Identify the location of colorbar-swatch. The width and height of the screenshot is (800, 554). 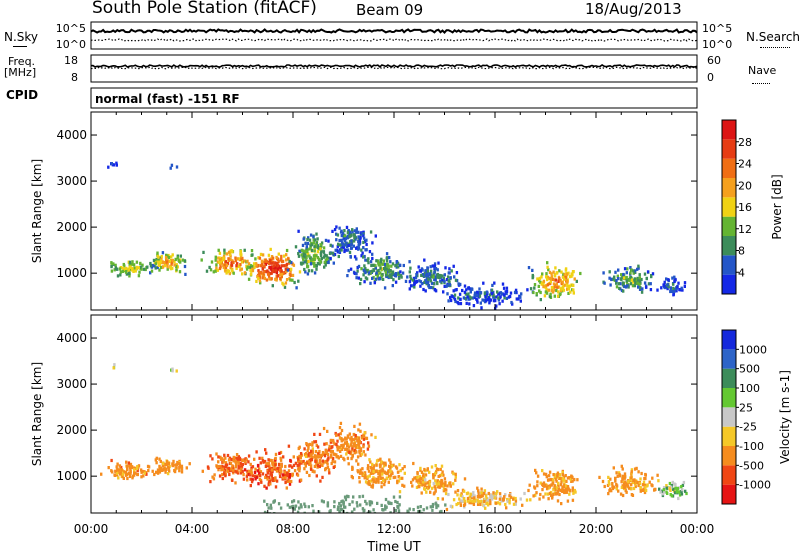
(729, 284).